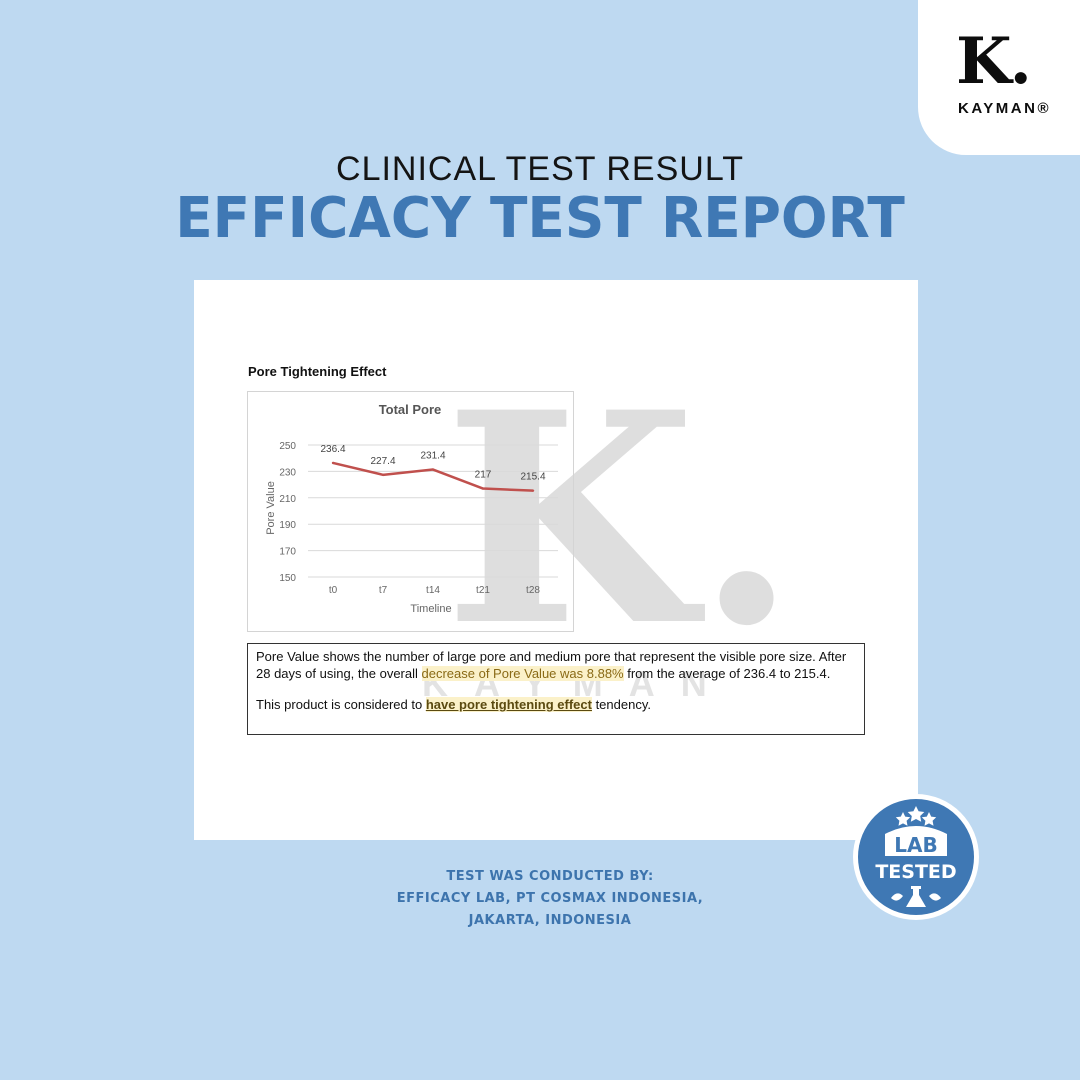 The height and width of the screenshot is (1080, 1080). What do you see at coordinates (621, 704) in the screenshot?
I see `conclusion-text-end: tendency.` at bounding box center [621, 704].